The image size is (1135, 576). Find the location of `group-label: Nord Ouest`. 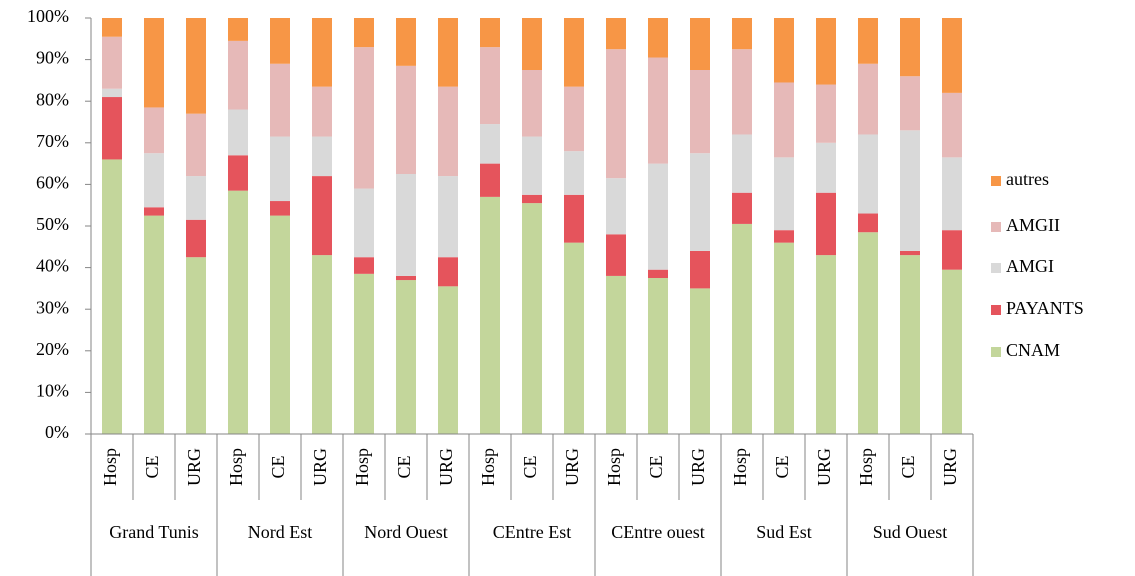

group-label: Nord Ouest is located at coordinates (406, 532).